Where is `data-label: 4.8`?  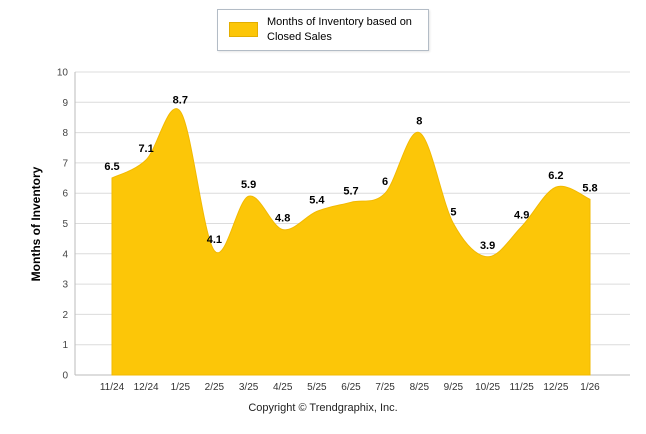 data-label: 4.8 is located at coordinates (282, 219).